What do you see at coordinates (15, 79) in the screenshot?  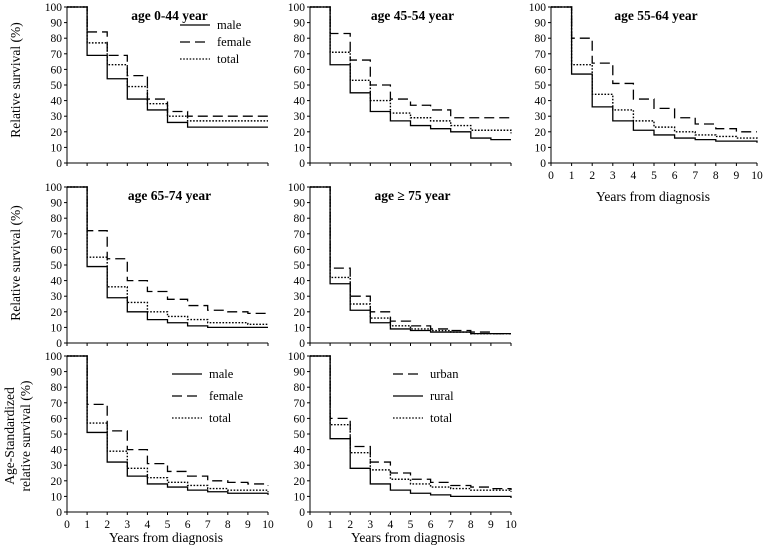 I see `ylabel-top-row: Relative survival (%)` at bounding box center [15, 79].